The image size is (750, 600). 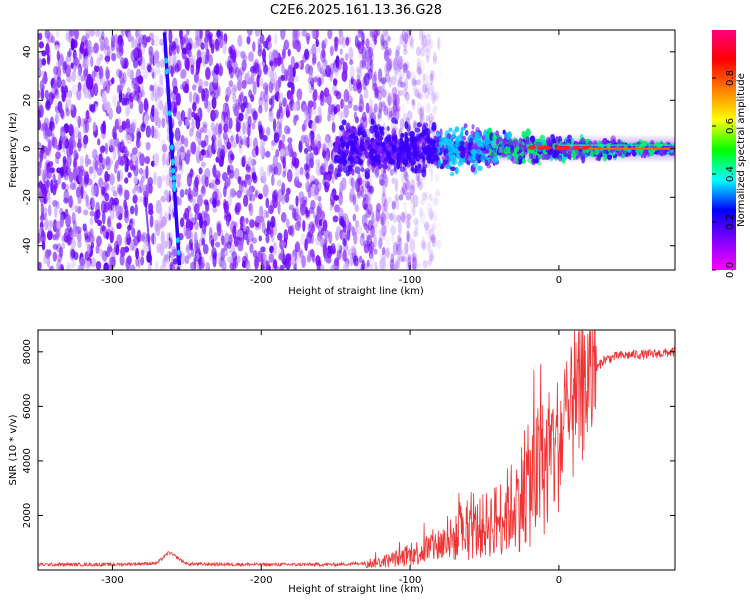 What do you see at coordinates (169, 113) in the screenshot?
I see `heat-track-highlight` at bounding box center [169, 113].